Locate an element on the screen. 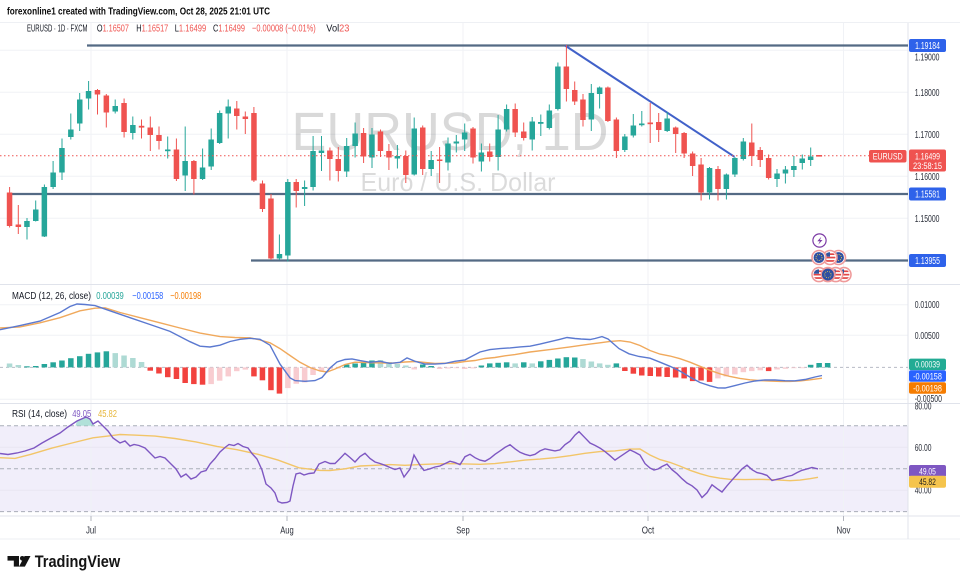  svg-text: Oct is located at coordinates (648, 531).